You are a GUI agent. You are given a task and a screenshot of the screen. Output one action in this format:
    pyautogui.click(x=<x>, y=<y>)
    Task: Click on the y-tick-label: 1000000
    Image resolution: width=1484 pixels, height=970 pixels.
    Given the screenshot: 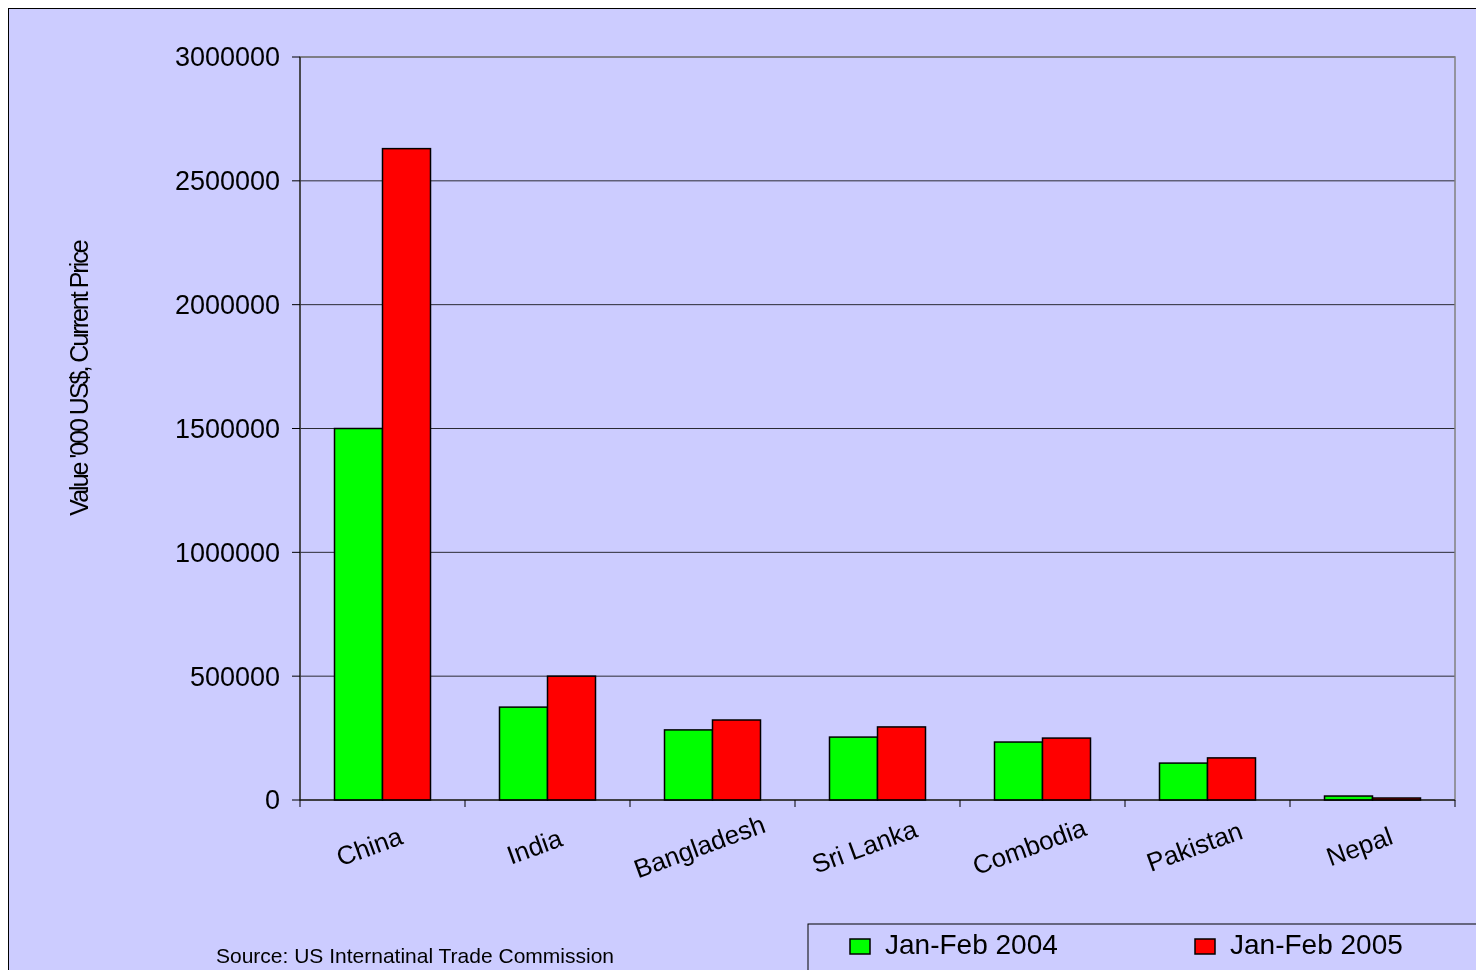 What is the action you would take?
    pyautogui.click(x=227, y=552)
    